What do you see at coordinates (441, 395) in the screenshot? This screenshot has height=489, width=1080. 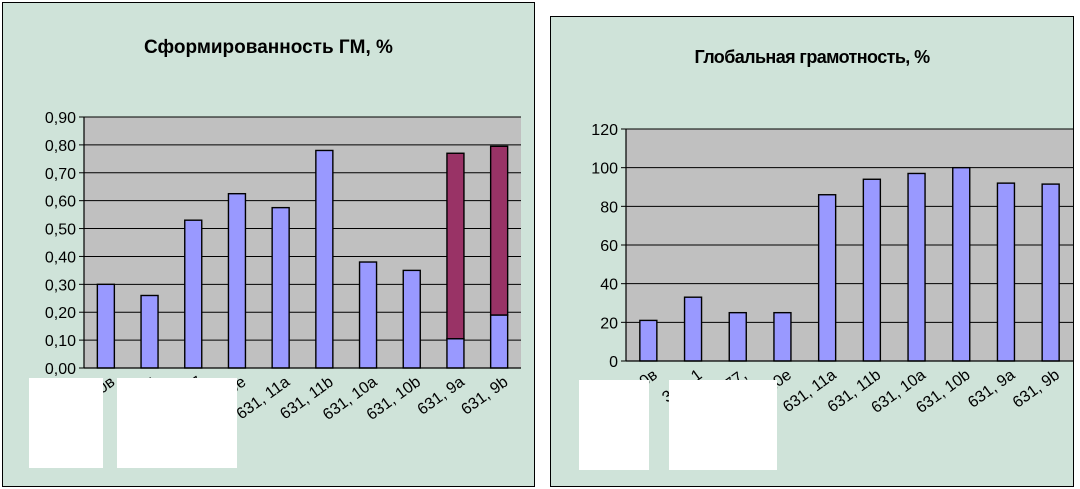 I see `left-category-label: 631, 9а` at bounding box center [441, 395].